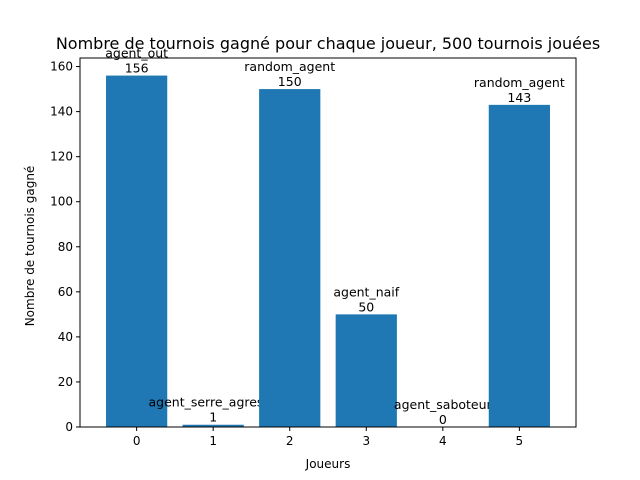 This screenshot has height=480, width=640. What do you see at coordinates (290, 81) in the screenshot?
I see `bar-value-label-2: 150` at bounding box center [290, 81].